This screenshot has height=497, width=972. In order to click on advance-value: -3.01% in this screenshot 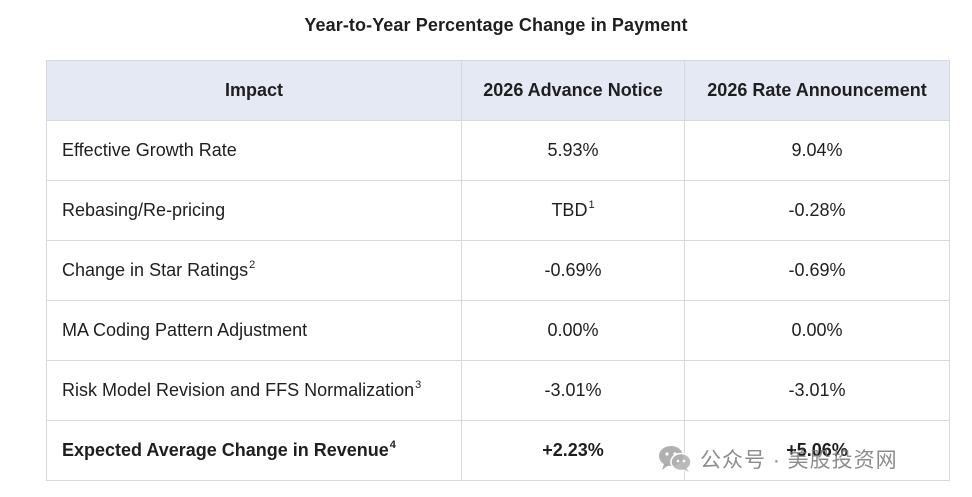, I will do `click(573, 390)`.